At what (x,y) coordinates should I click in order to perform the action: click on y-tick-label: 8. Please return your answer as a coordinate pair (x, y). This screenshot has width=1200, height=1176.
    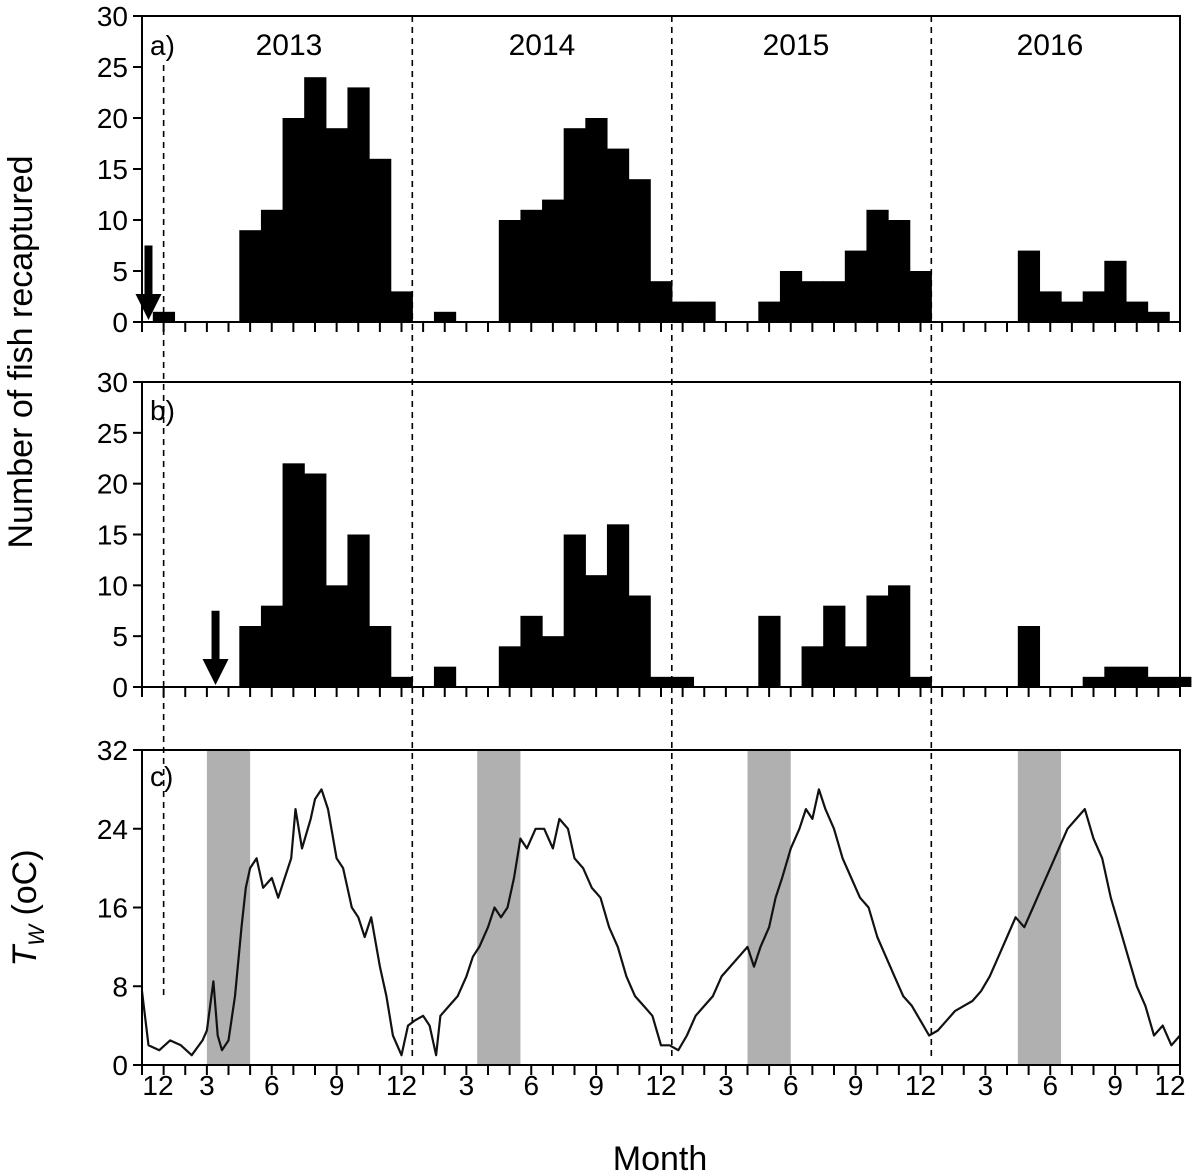
    Looking at the image, I should click on (120, 986).